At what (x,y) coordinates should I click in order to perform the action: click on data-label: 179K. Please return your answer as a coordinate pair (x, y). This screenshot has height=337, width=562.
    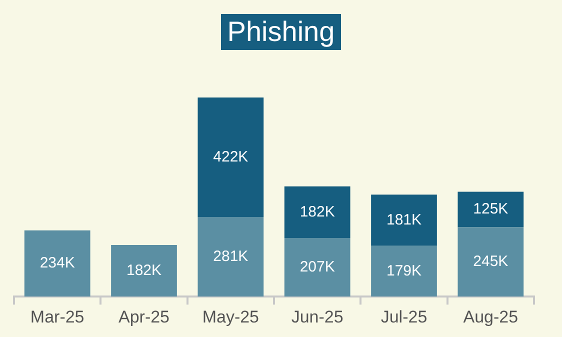
    Looking at the image, I should click on (404, 271).